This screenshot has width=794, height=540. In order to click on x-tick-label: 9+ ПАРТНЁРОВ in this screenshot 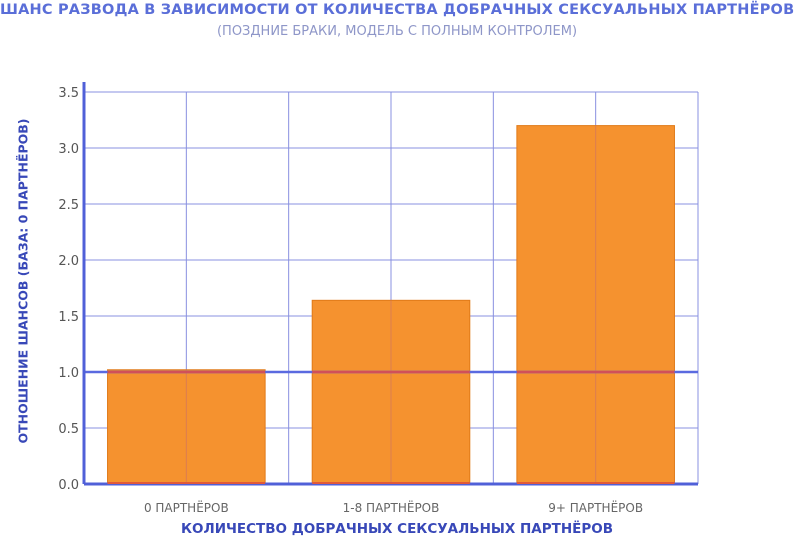, I will do `click(595, 507)`.